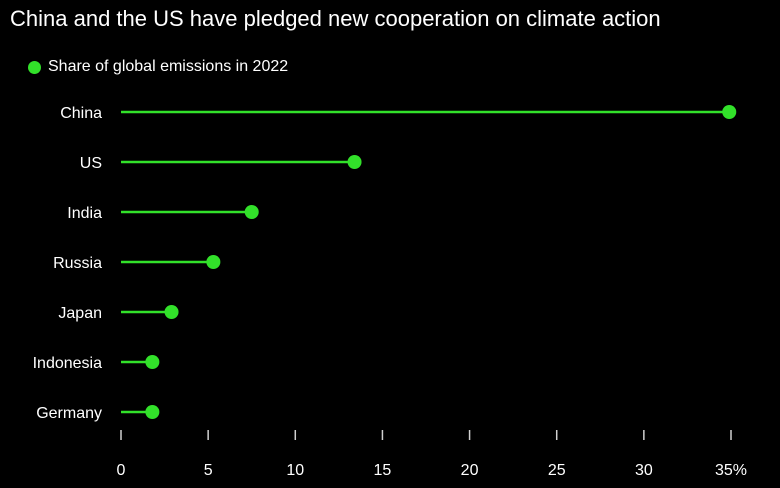 Image resolution: width=780 pixels, height=488 pixels. What do you see at coordinates (208, 470) in the screenshot?
I see `x-tick-label: 5` at bounding box center [208, 470].